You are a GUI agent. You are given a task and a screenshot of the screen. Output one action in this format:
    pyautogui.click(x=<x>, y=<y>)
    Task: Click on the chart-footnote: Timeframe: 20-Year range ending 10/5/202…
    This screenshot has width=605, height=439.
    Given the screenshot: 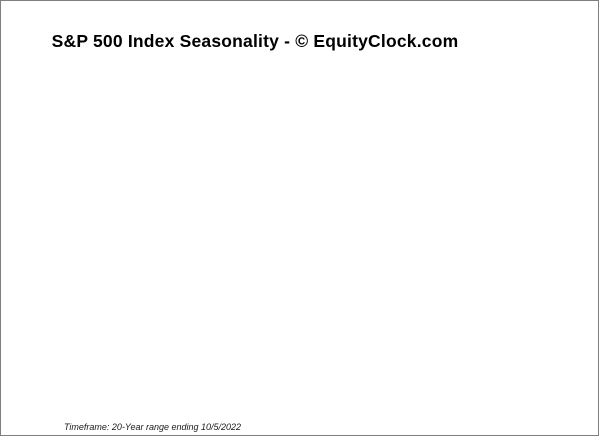 What is the action you would take?
    pyautogui.click(x=153, y=427)
    